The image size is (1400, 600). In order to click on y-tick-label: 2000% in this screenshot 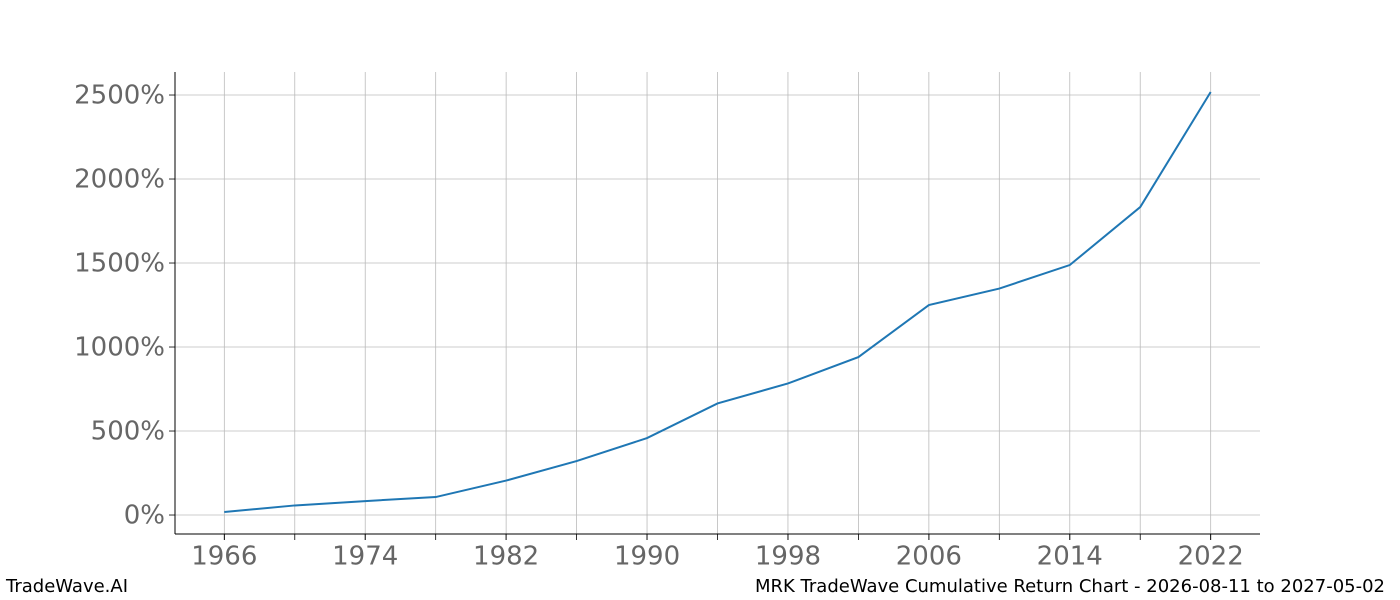, I will do `click(119, 180)`.